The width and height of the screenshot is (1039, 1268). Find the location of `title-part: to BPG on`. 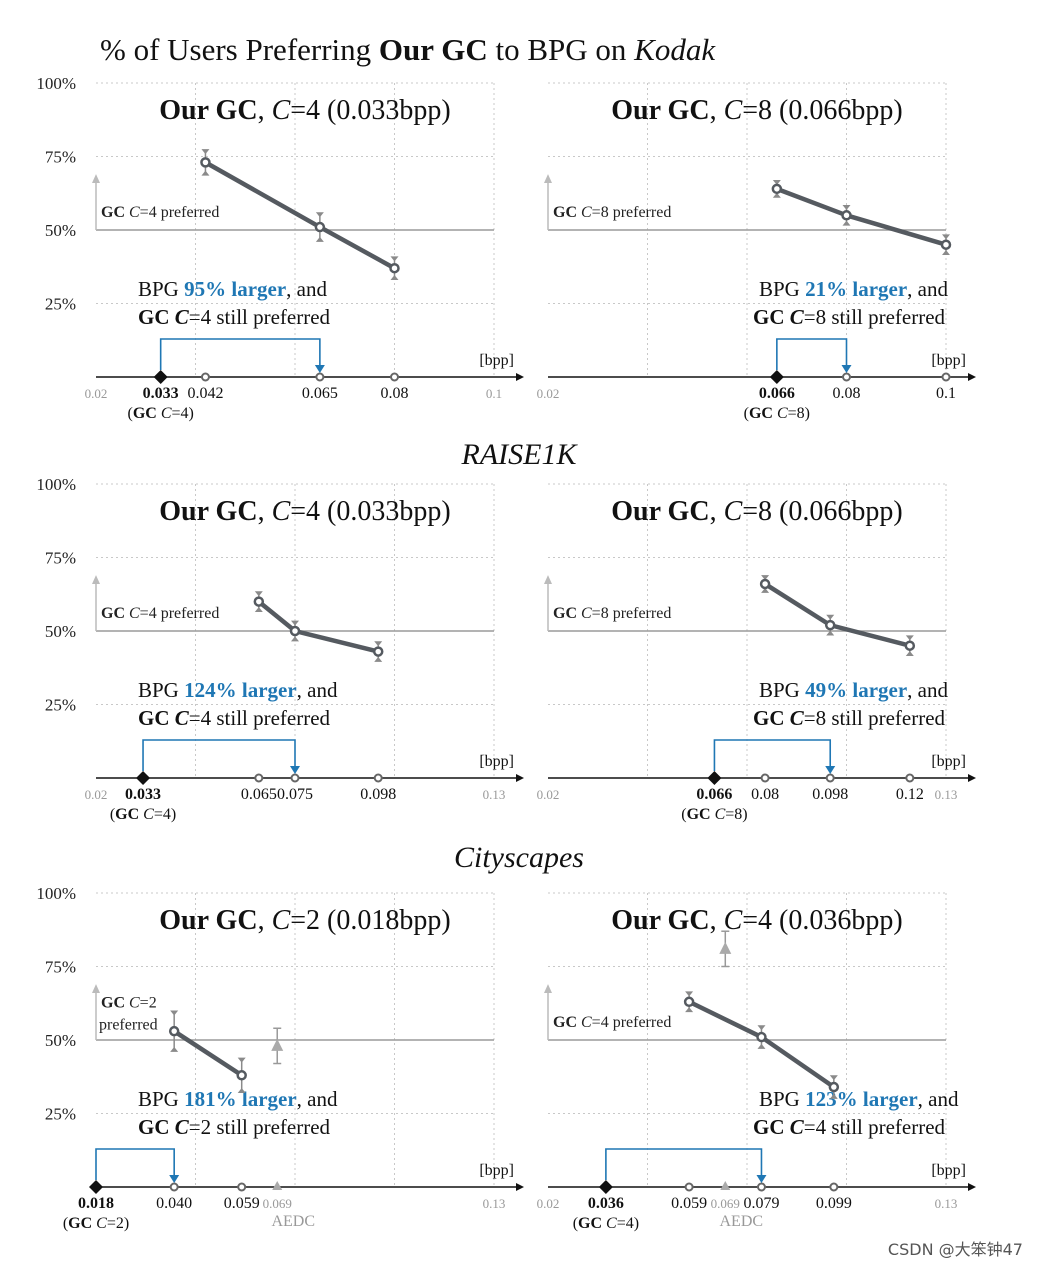

title-part: to BPG on is located at coordinates (561, 49).